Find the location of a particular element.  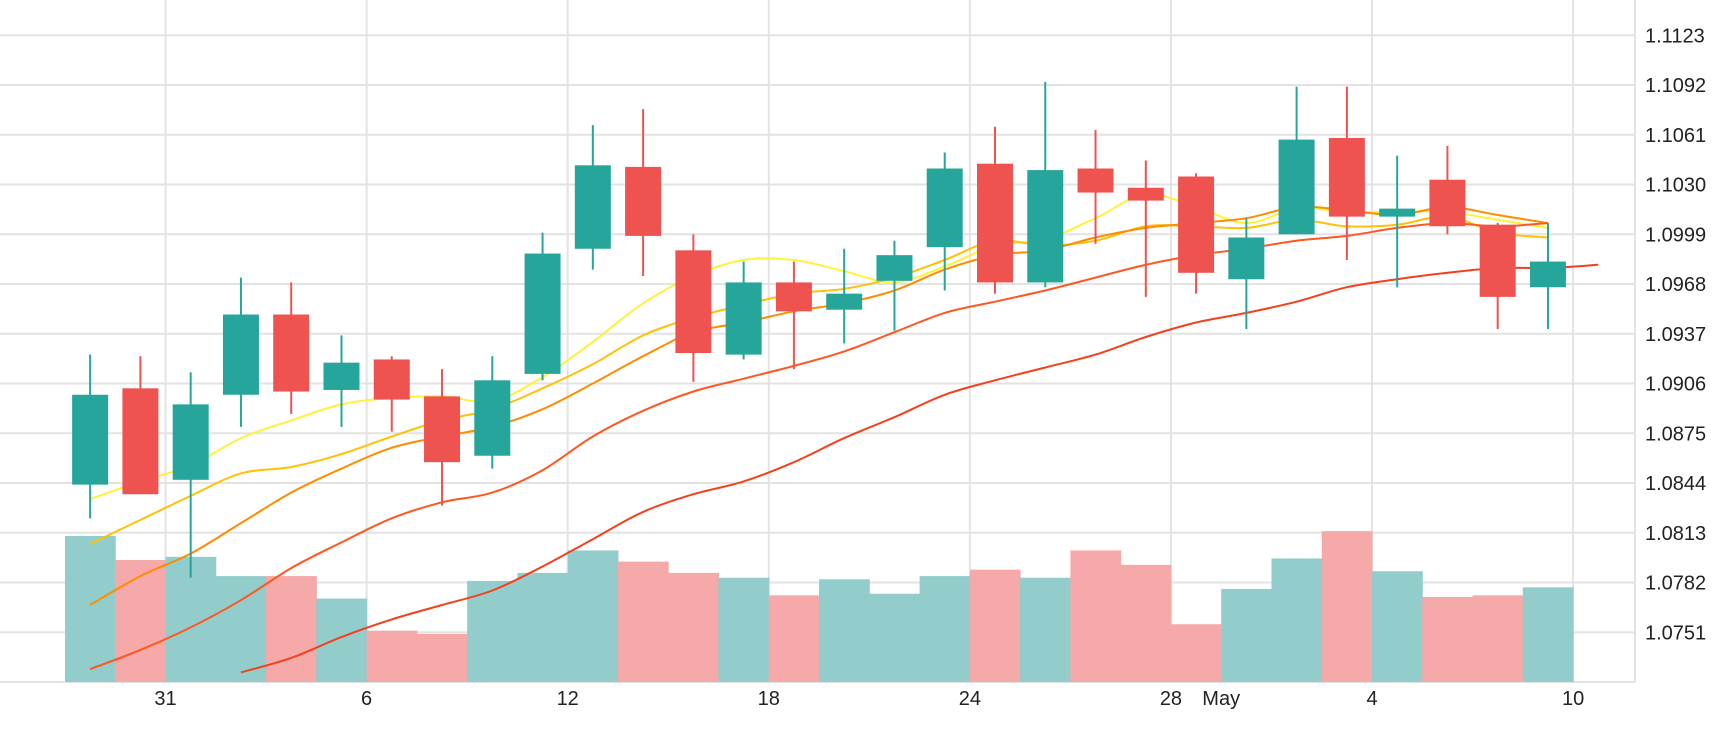

y-tick-label: 1.0782 is located at coordinates (1675, 584).